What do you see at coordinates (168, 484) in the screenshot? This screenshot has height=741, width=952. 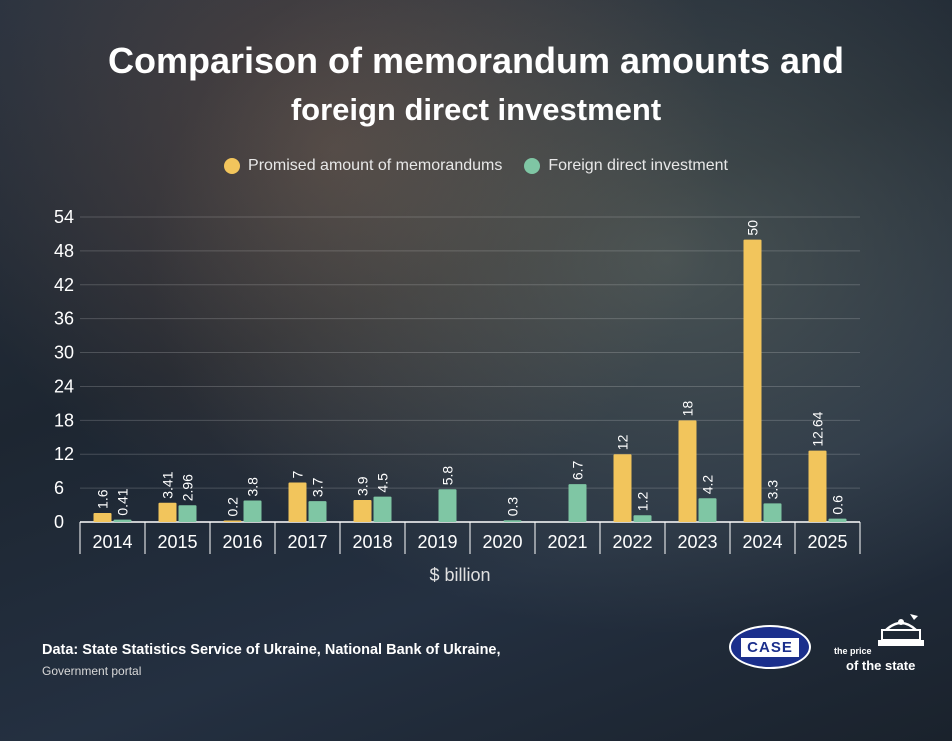 I see `data-label: 3.41` at bounding box center [168, 484].